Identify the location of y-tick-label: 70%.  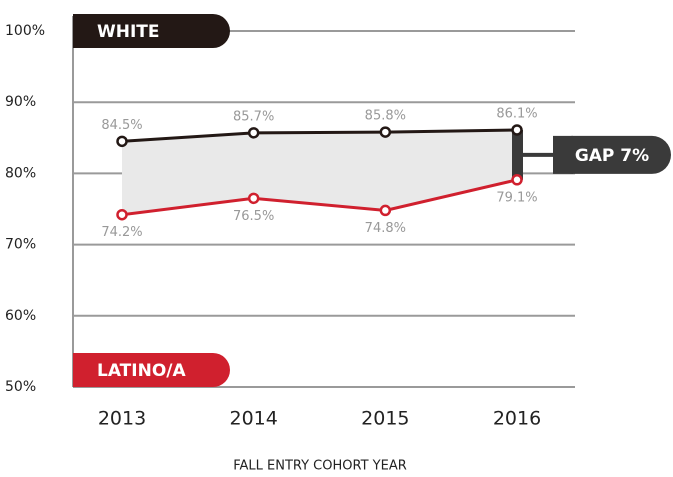
(20, 245).